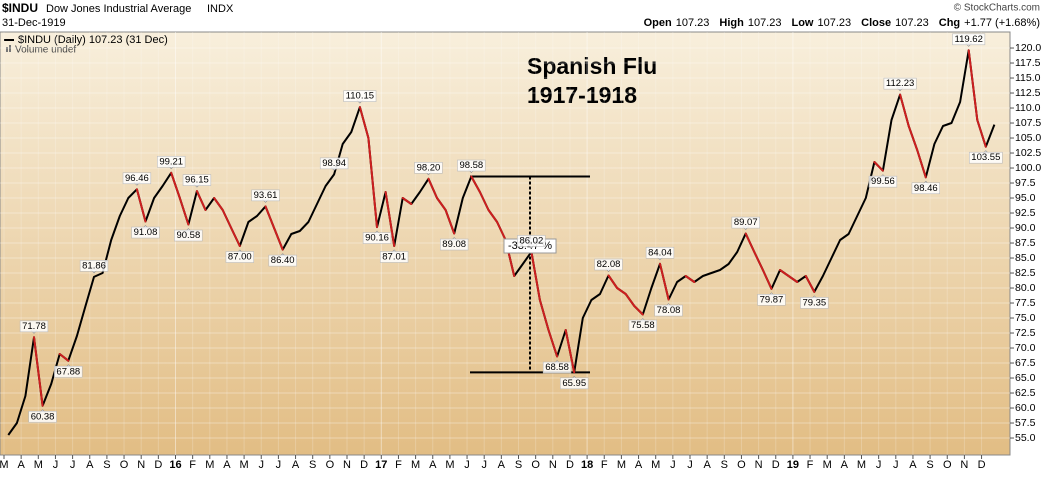 The image size is (1044, 478). Describe the element at coordinates (34, 326) in the screenshot. I see `data-label-text: 71.78` at that location.